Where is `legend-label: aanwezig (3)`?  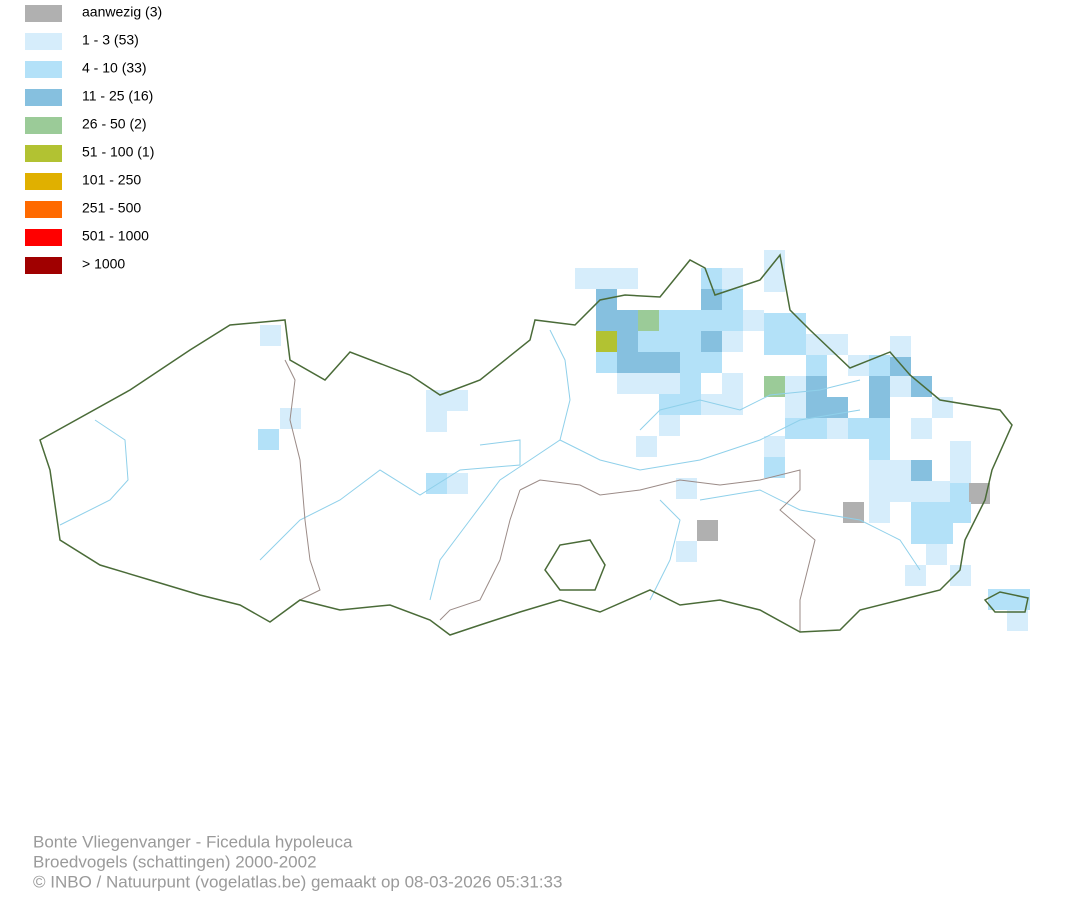 legend-label: aanwezig (3) is located at coordinates (122, 12).